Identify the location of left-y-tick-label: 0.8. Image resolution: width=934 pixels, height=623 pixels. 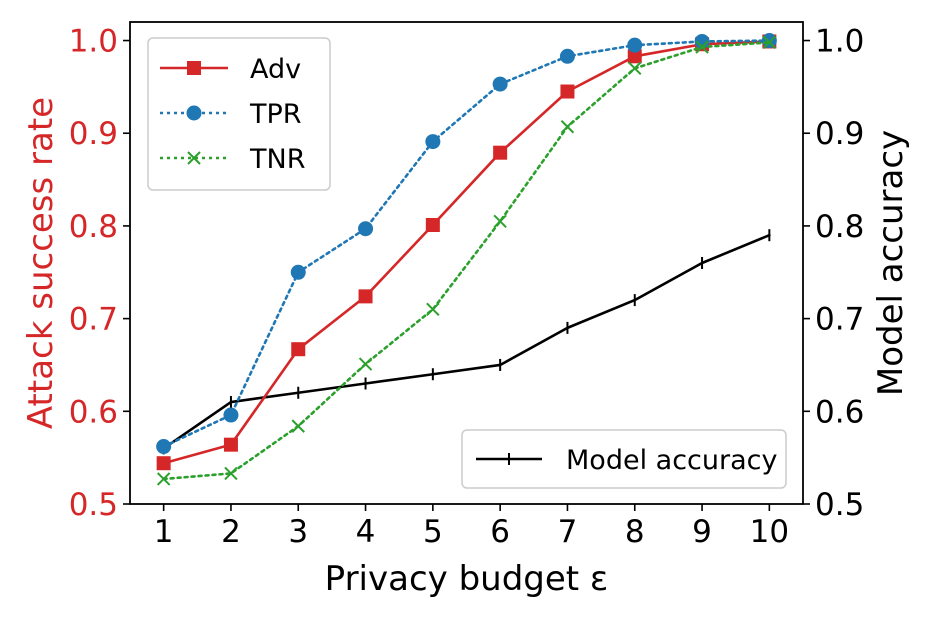
(93, 227).